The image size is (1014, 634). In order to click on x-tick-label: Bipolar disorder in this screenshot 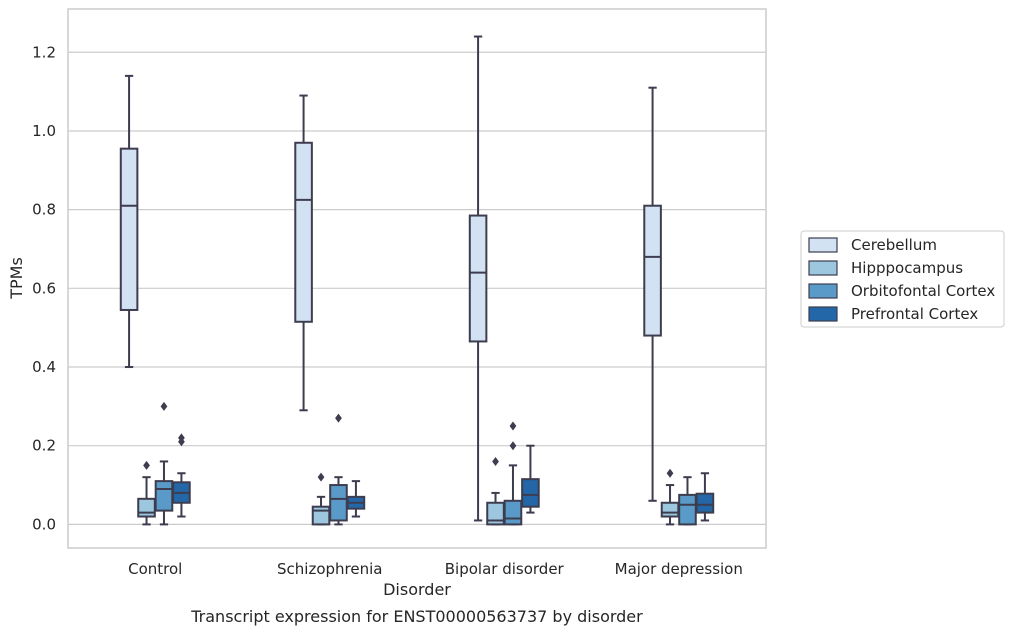, I will do `click(505, 569)`.